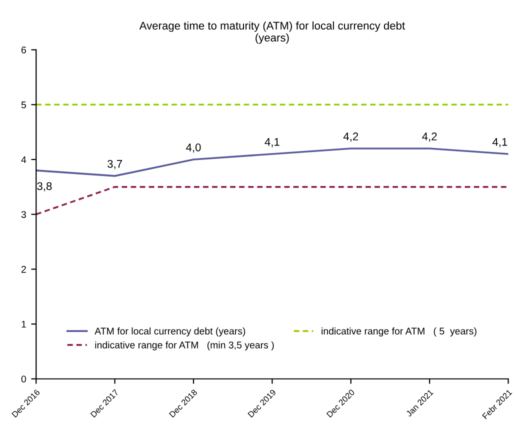 The image size is (516, 433). I want to click on data-label: 3,7, so click(115, 165).